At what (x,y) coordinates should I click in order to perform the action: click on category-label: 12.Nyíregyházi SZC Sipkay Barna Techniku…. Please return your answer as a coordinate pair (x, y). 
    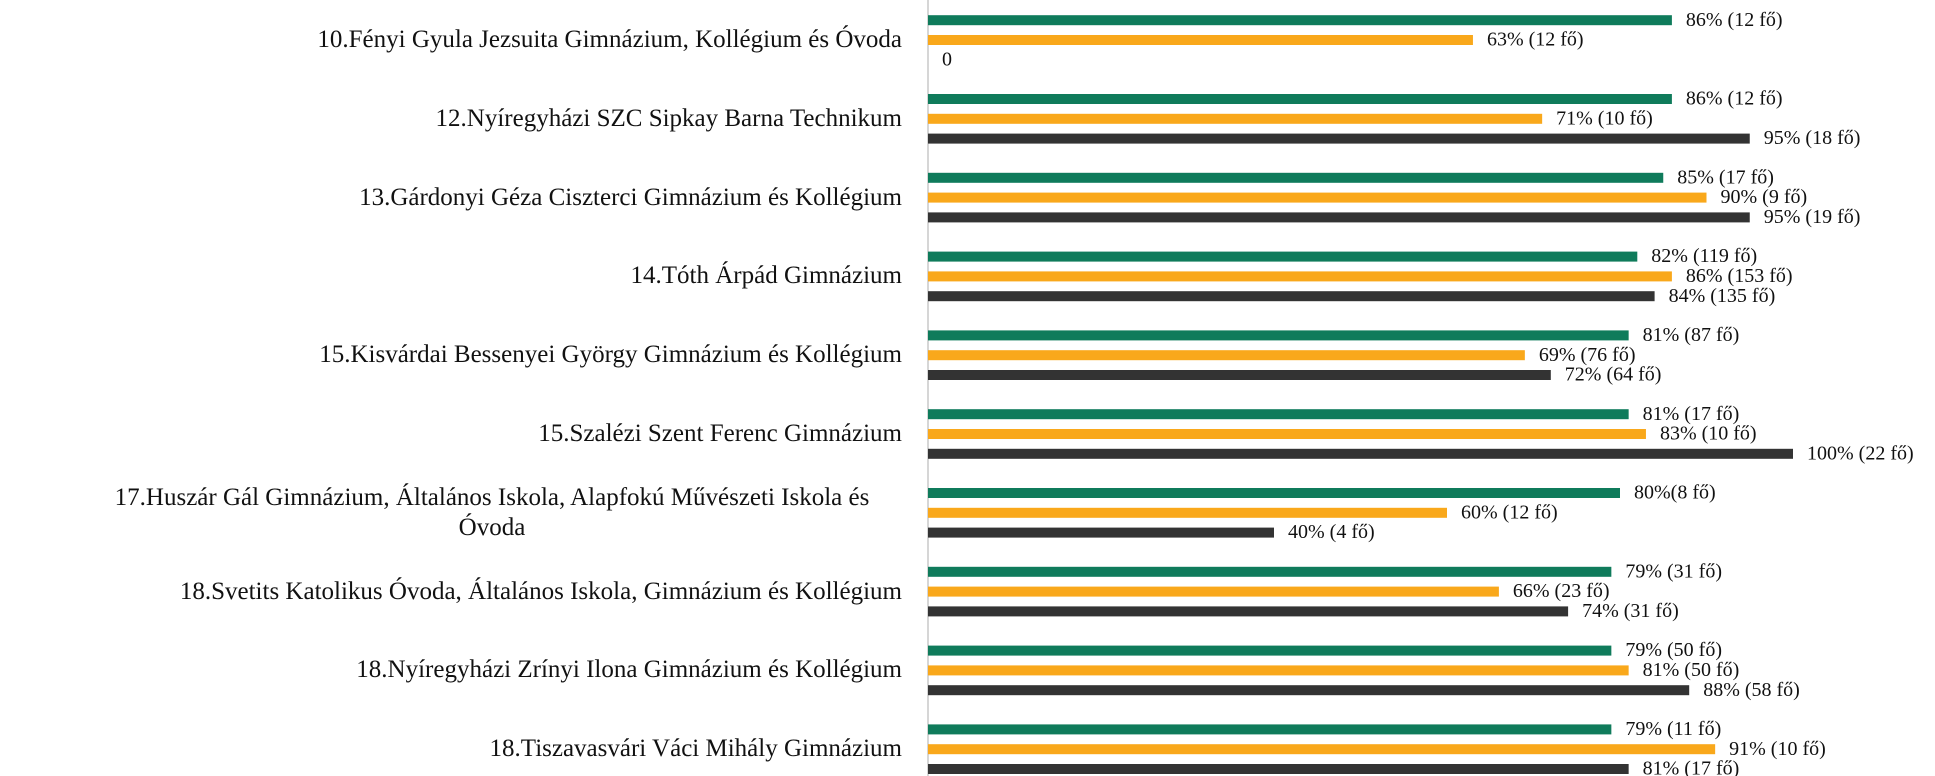
    Looking at the image, I should click on (668, 118).